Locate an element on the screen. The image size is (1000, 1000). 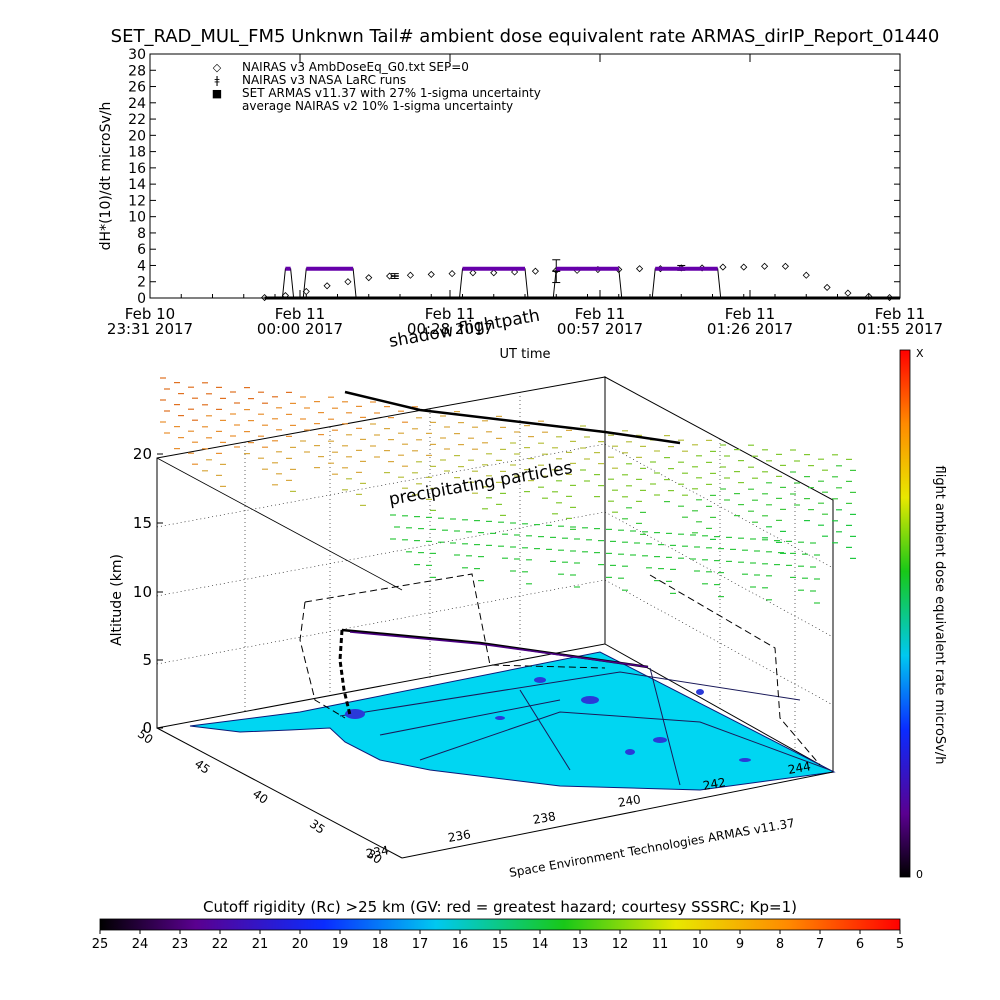
ground-borders is located at coordinates (585, 726).